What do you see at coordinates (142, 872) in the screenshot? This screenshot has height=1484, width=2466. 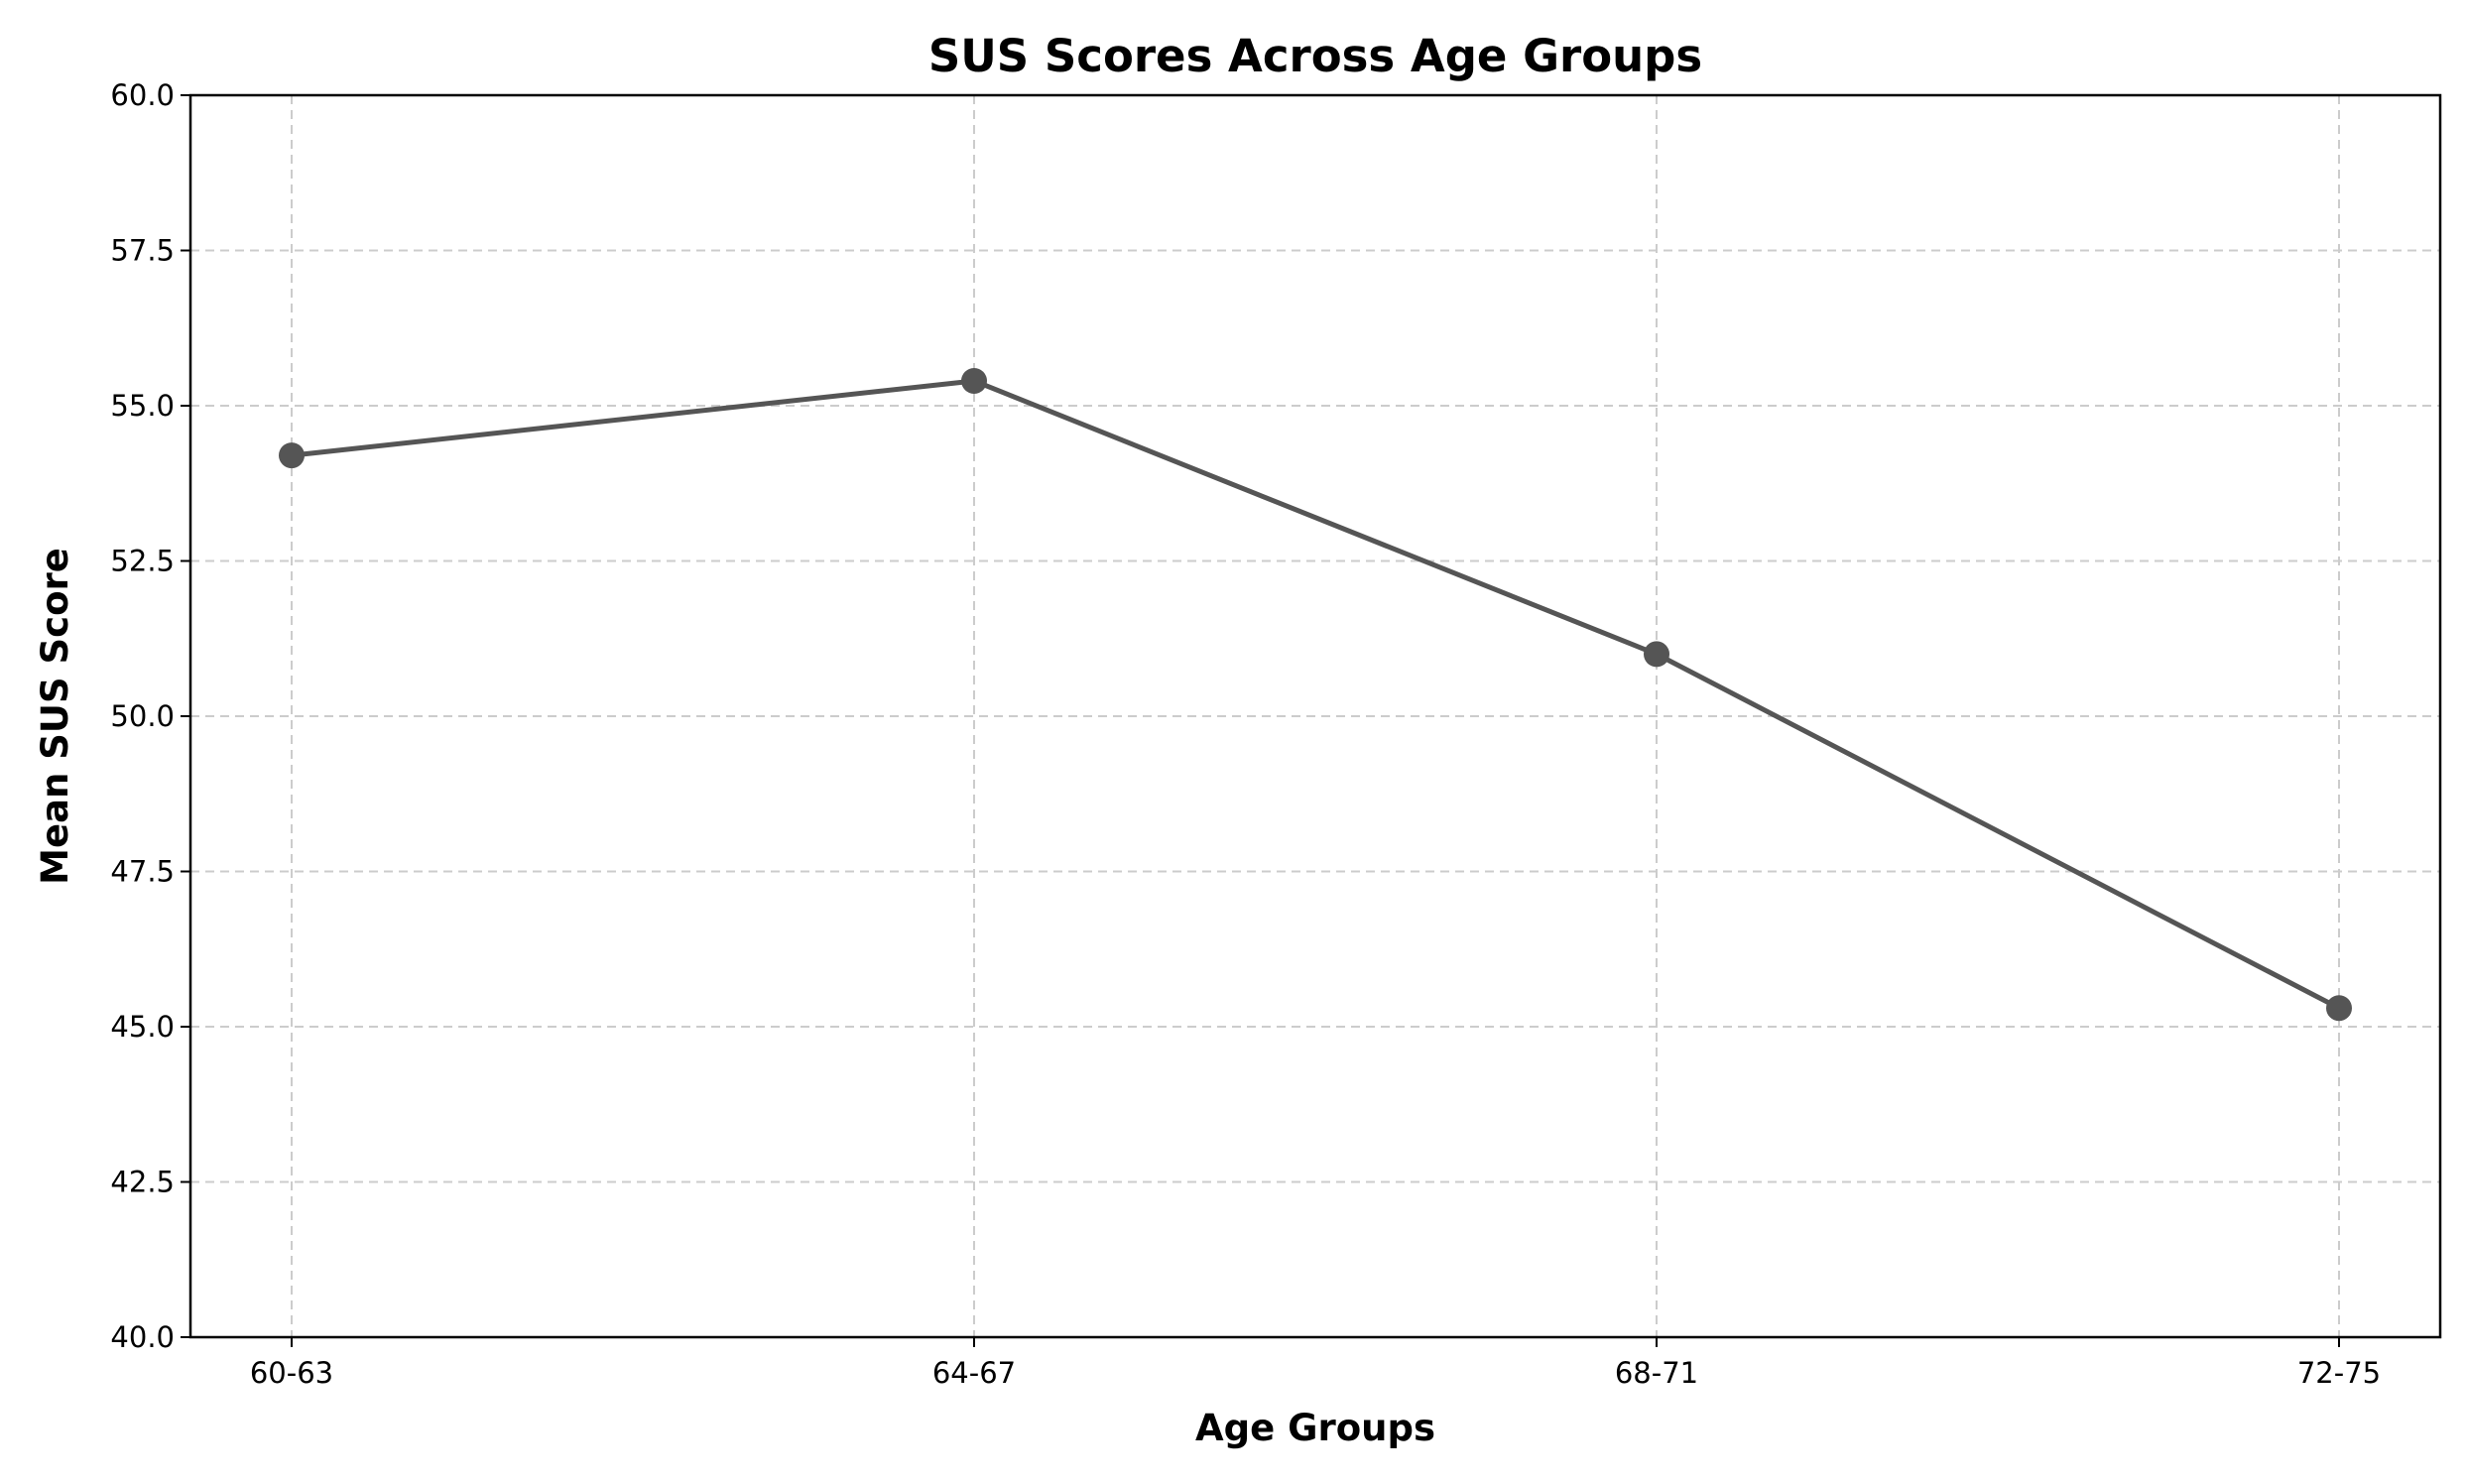 I see `y-tick-label: 47.5` at bounding box center [142, 872].